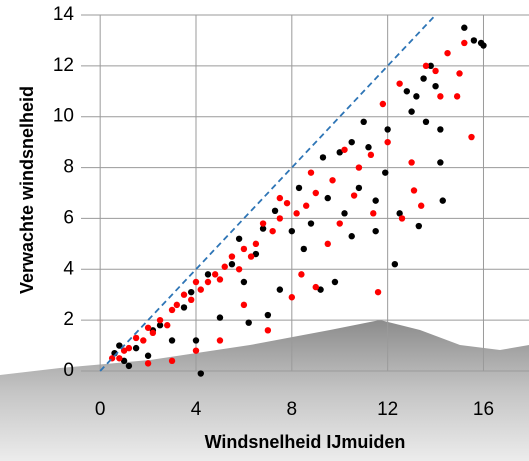 This screenshot has width=529, height=461. What do you see at coordinates (63, 65) in the screenshot?
I see `y-tick-label: 12` at bounding box center [63, 65].